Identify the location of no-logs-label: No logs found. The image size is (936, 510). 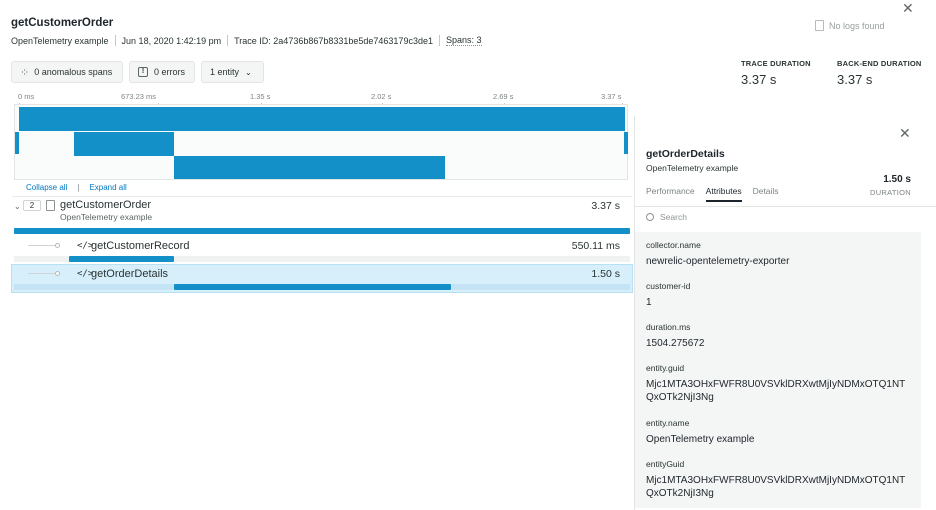
(857, 25).